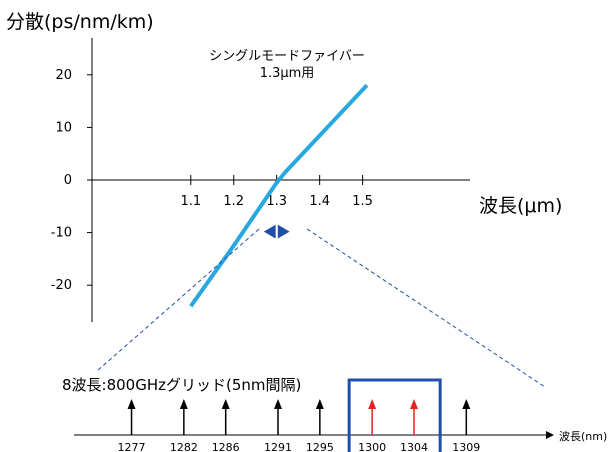 This screenshot has width=616, height=452. What do you see at coordinates (276, 192) in the screenshot?
I see `x-ticks: 1.1 1.2 1.3 1.4 1.5` at bounding box center [276, 192].